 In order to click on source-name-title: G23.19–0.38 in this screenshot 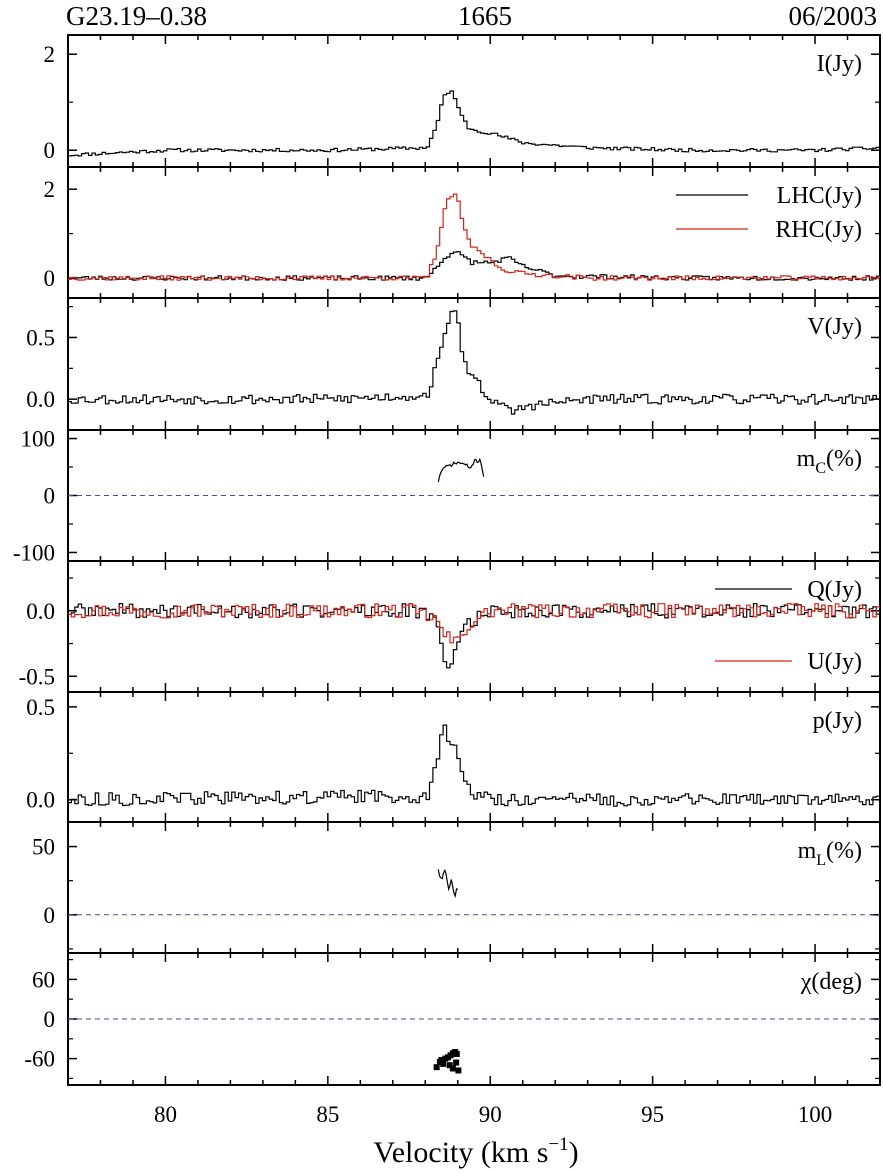, I will do `click(136, 16)`.